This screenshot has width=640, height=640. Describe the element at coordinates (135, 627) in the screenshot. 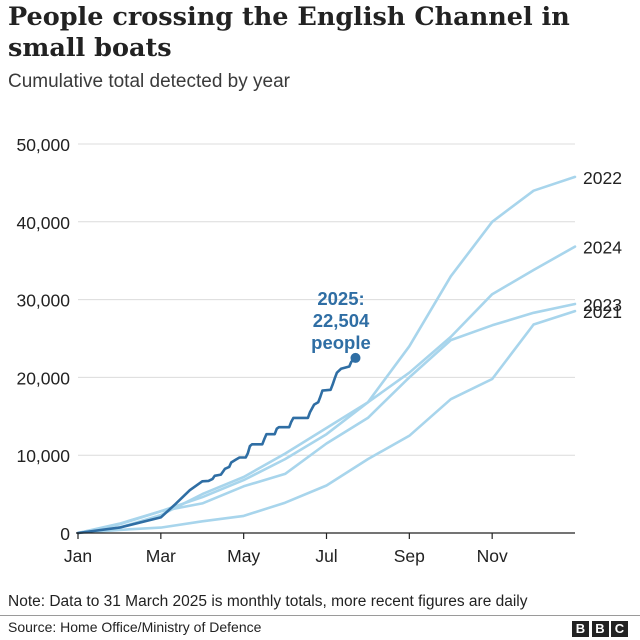

I see `source-text: Source: Home Office/Ministry of Defence` at that location.